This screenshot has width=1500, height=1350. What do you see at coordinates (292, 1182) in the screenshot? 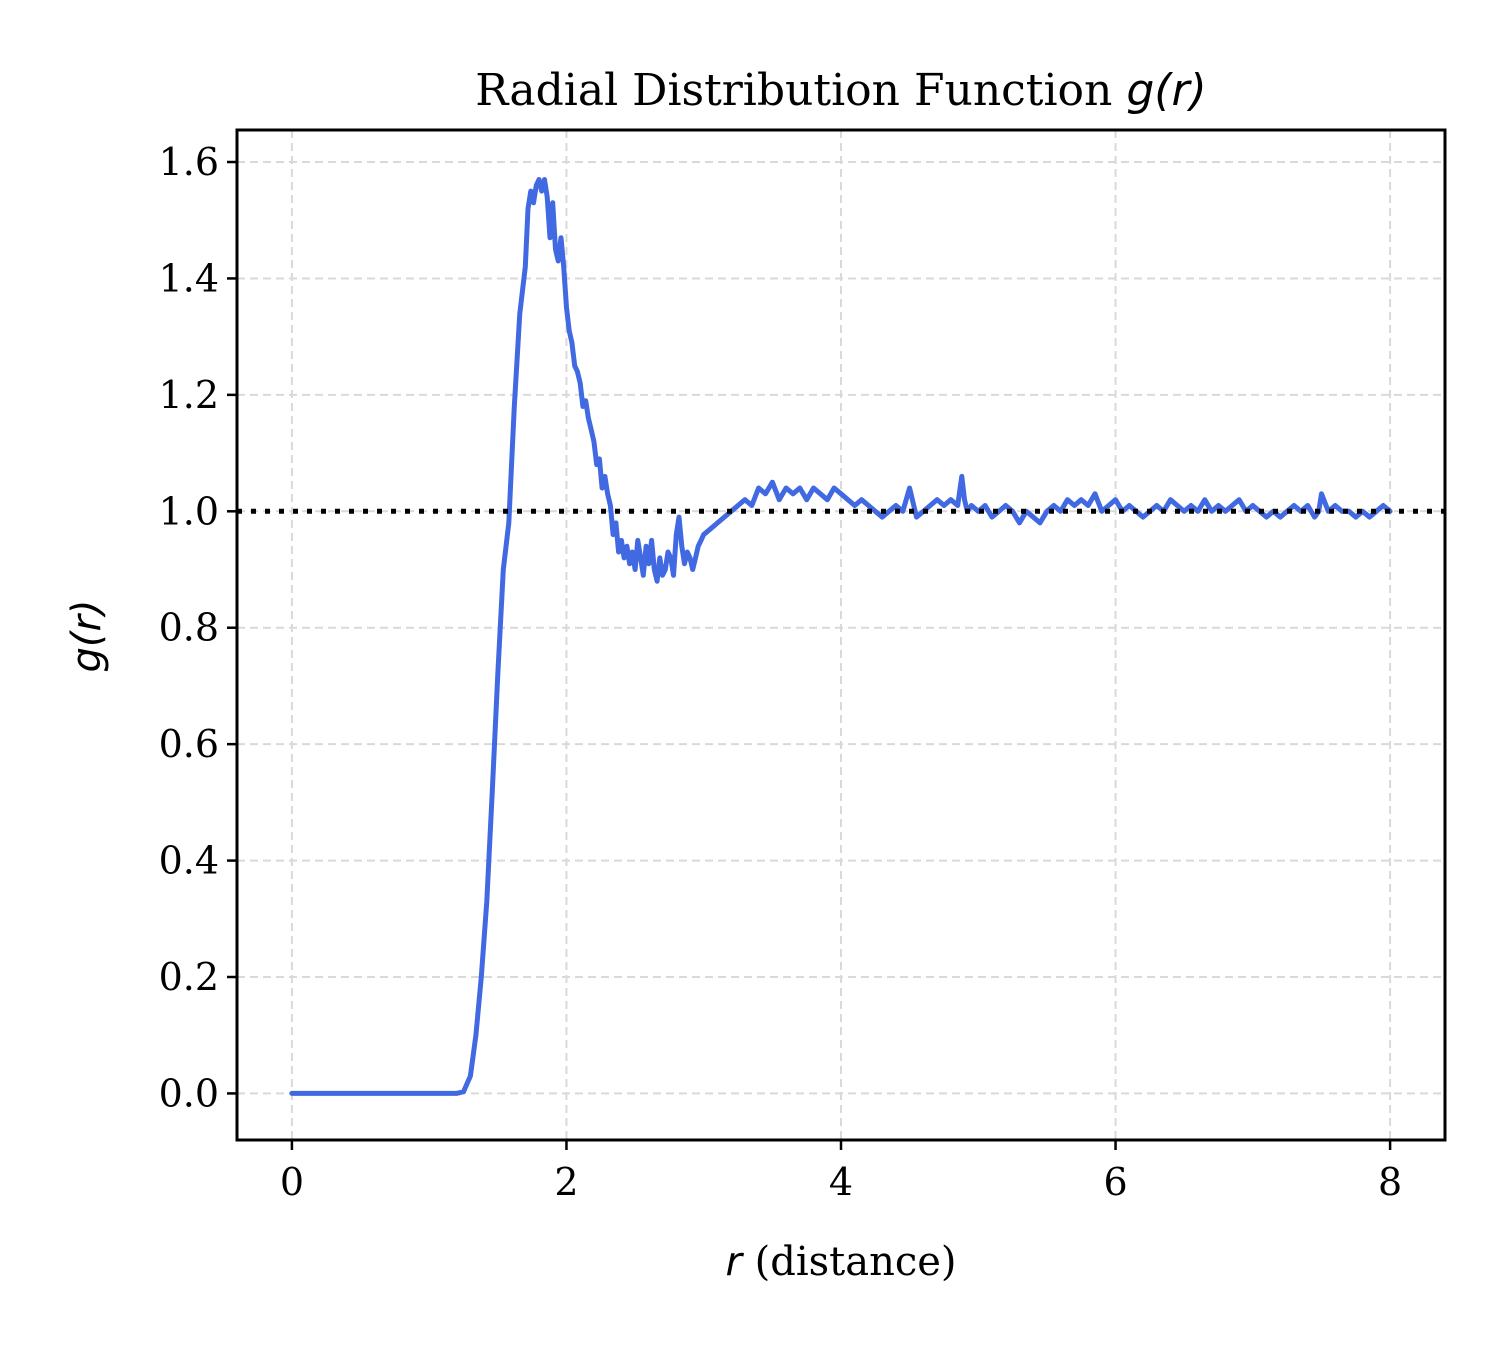
I see `x-tick-label: 0` at bounding box center [292, 1182].